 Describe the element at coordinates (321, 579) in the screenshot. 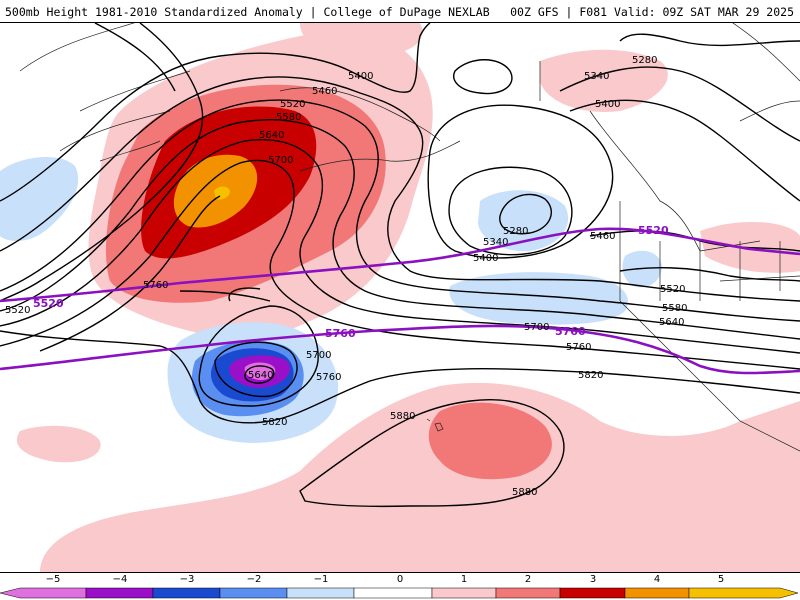

I see `color-scale-tick: −1` at that location.